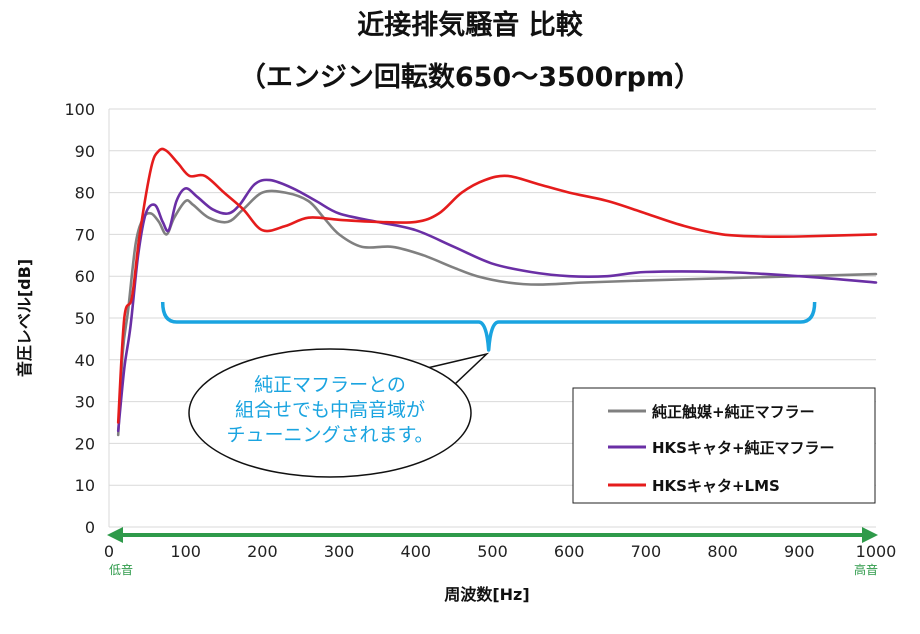  What do you see at coordinates (431, 380) in the screenshot?
I see `callout-seam` at bounding box center [431, 380].